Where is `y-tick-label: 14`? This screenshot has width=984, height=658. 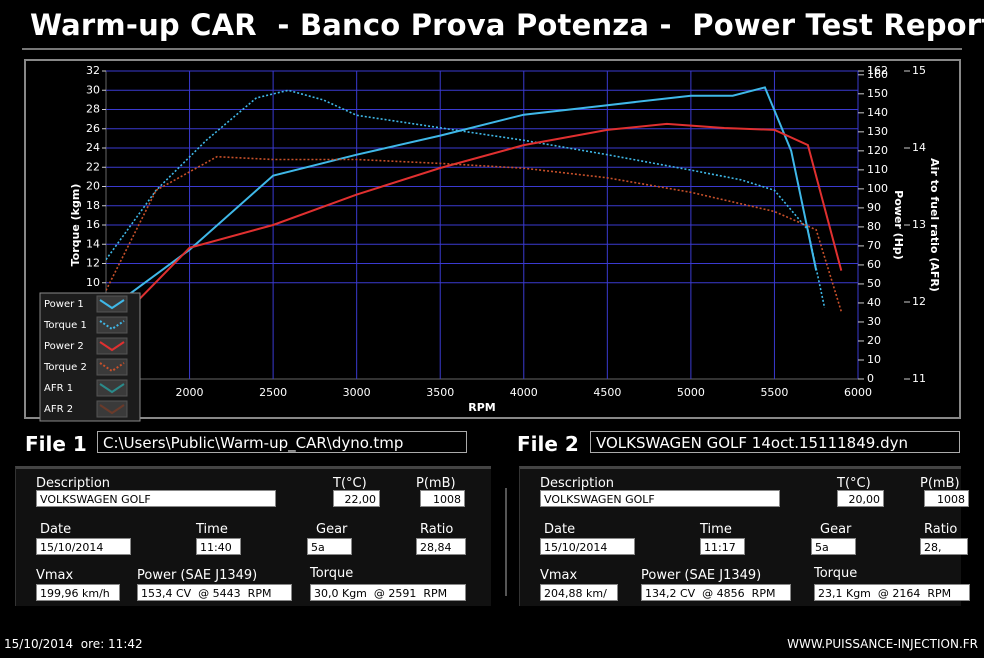 y-tick-label: 14 is located at coordinates (93, 243).